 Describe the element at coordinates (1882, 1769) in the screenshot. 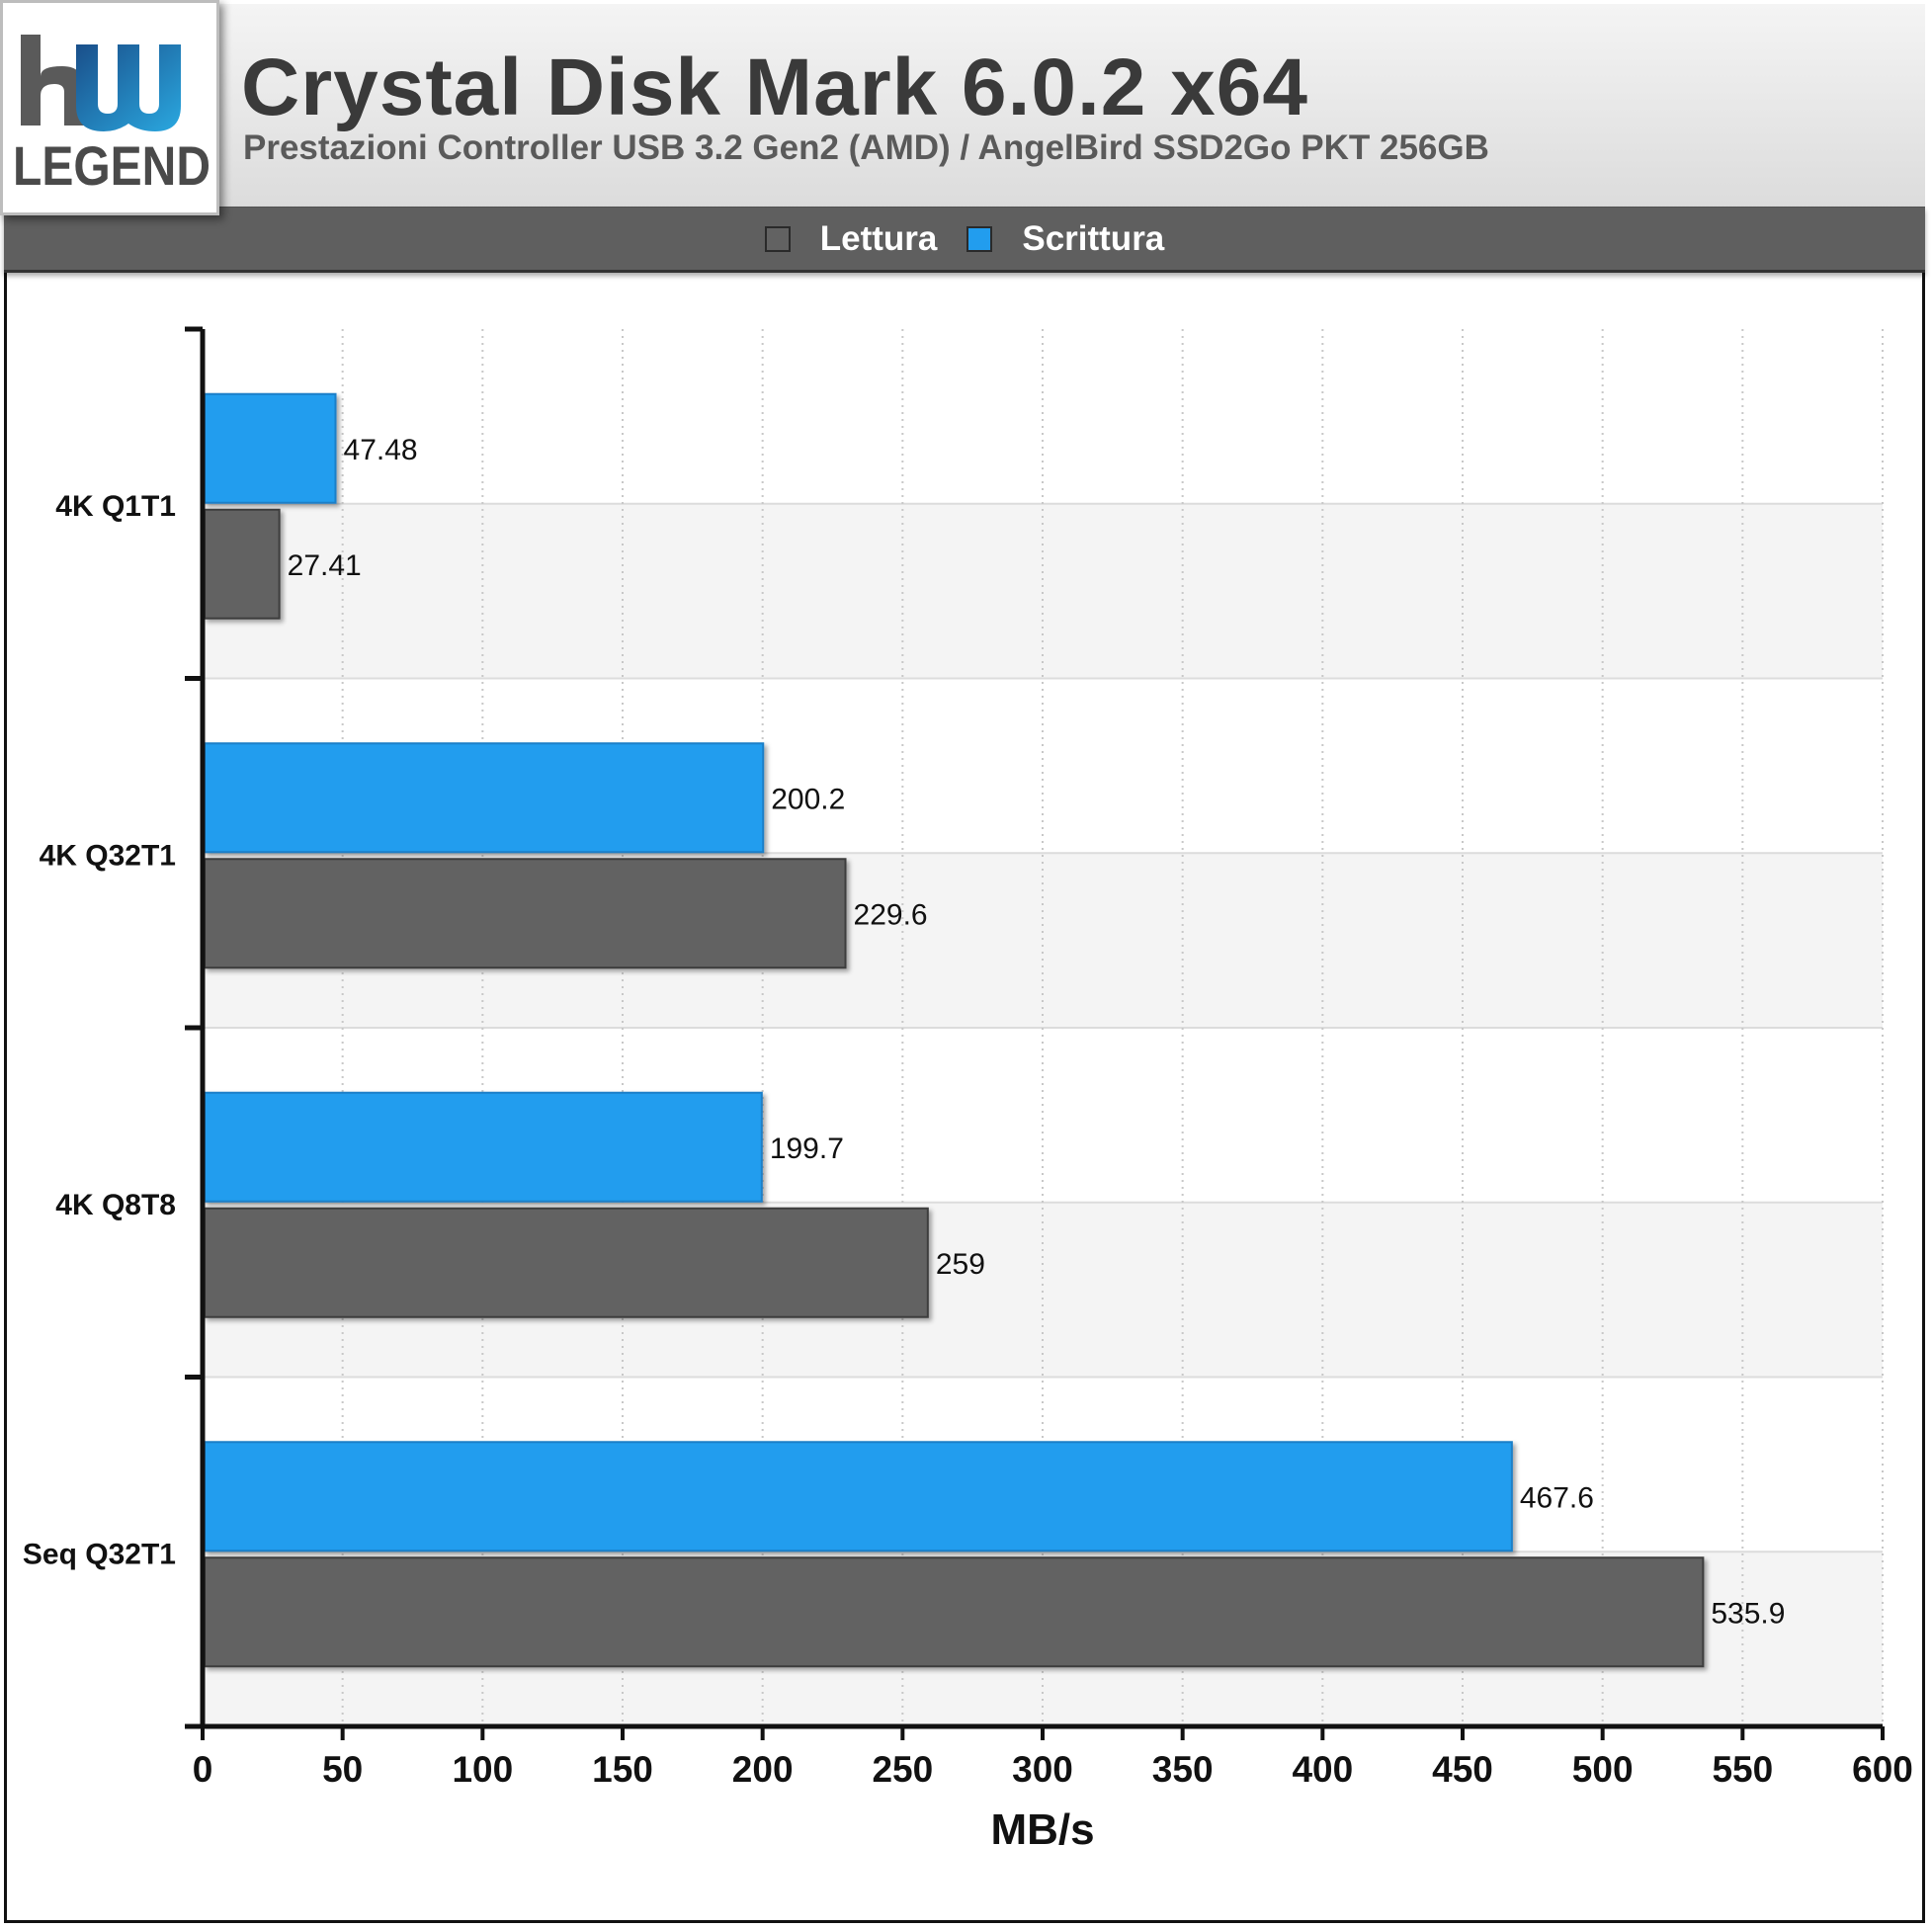

I see `x-tick-label: 600` at that location.